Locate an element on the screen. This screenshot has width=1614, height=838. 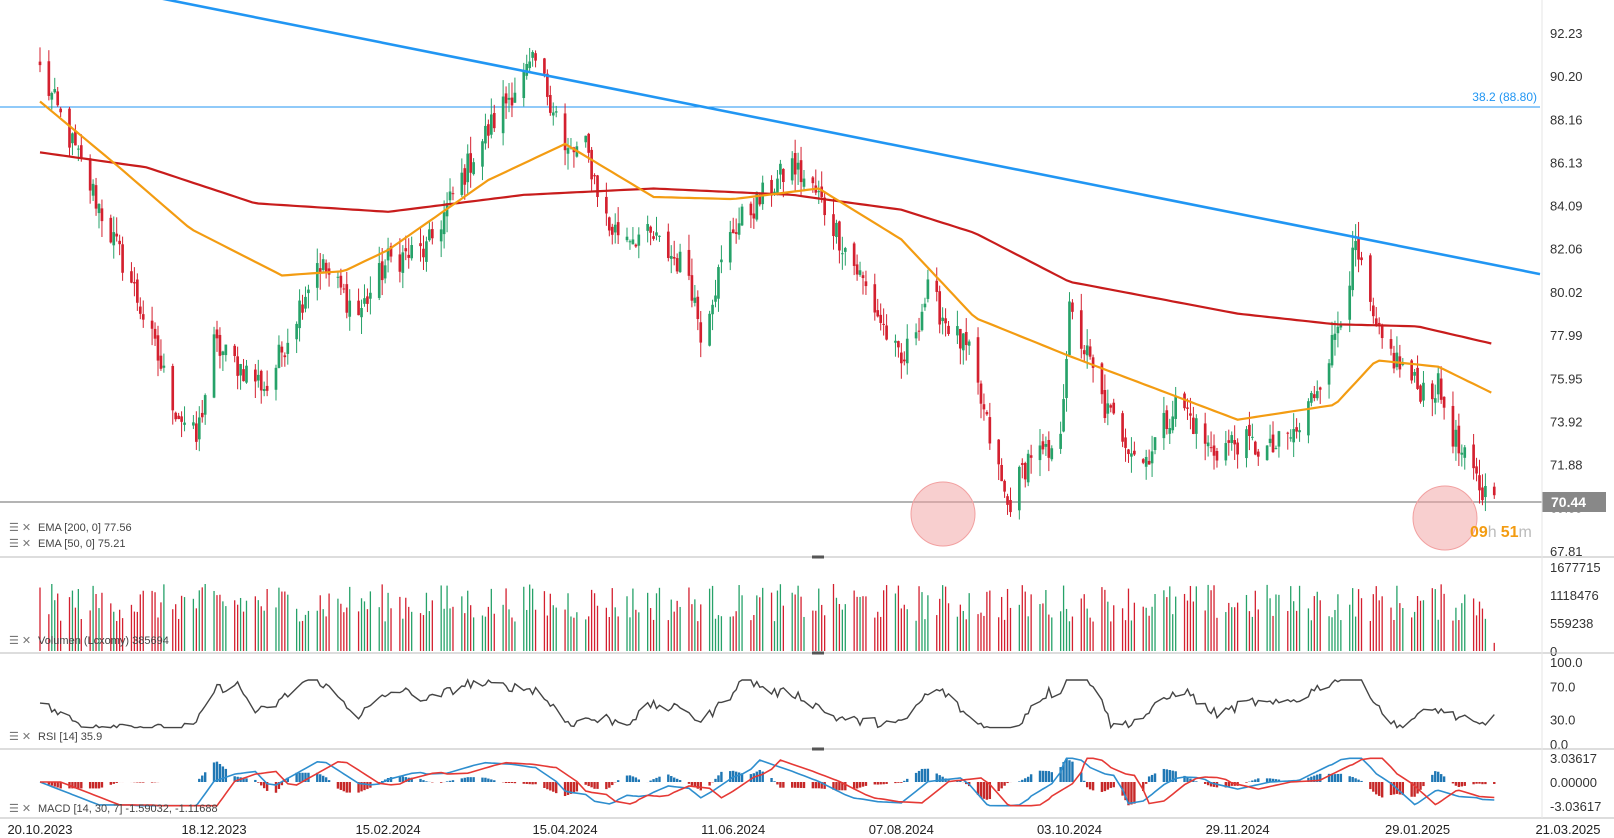
highlight-circle-right is located at coordinates (1445, 518).